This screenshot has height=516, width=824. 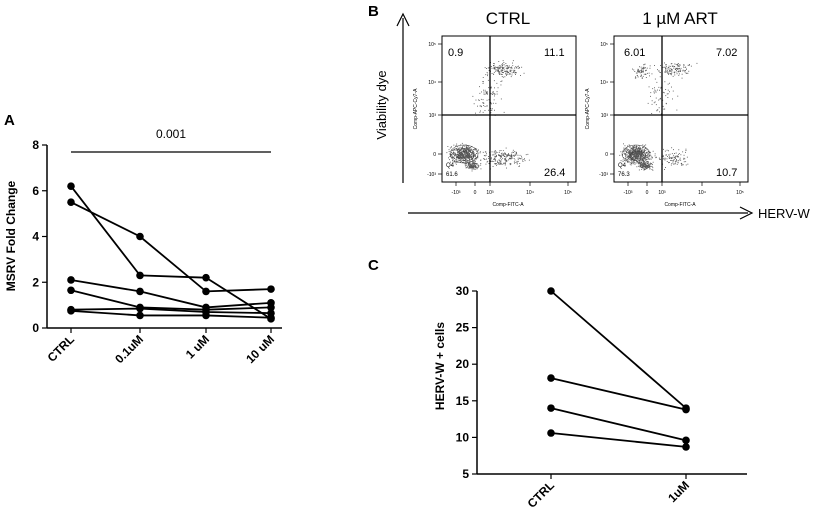 I want to click on flow-y-tick-label: 10⁴, so click(x=432, y=83).